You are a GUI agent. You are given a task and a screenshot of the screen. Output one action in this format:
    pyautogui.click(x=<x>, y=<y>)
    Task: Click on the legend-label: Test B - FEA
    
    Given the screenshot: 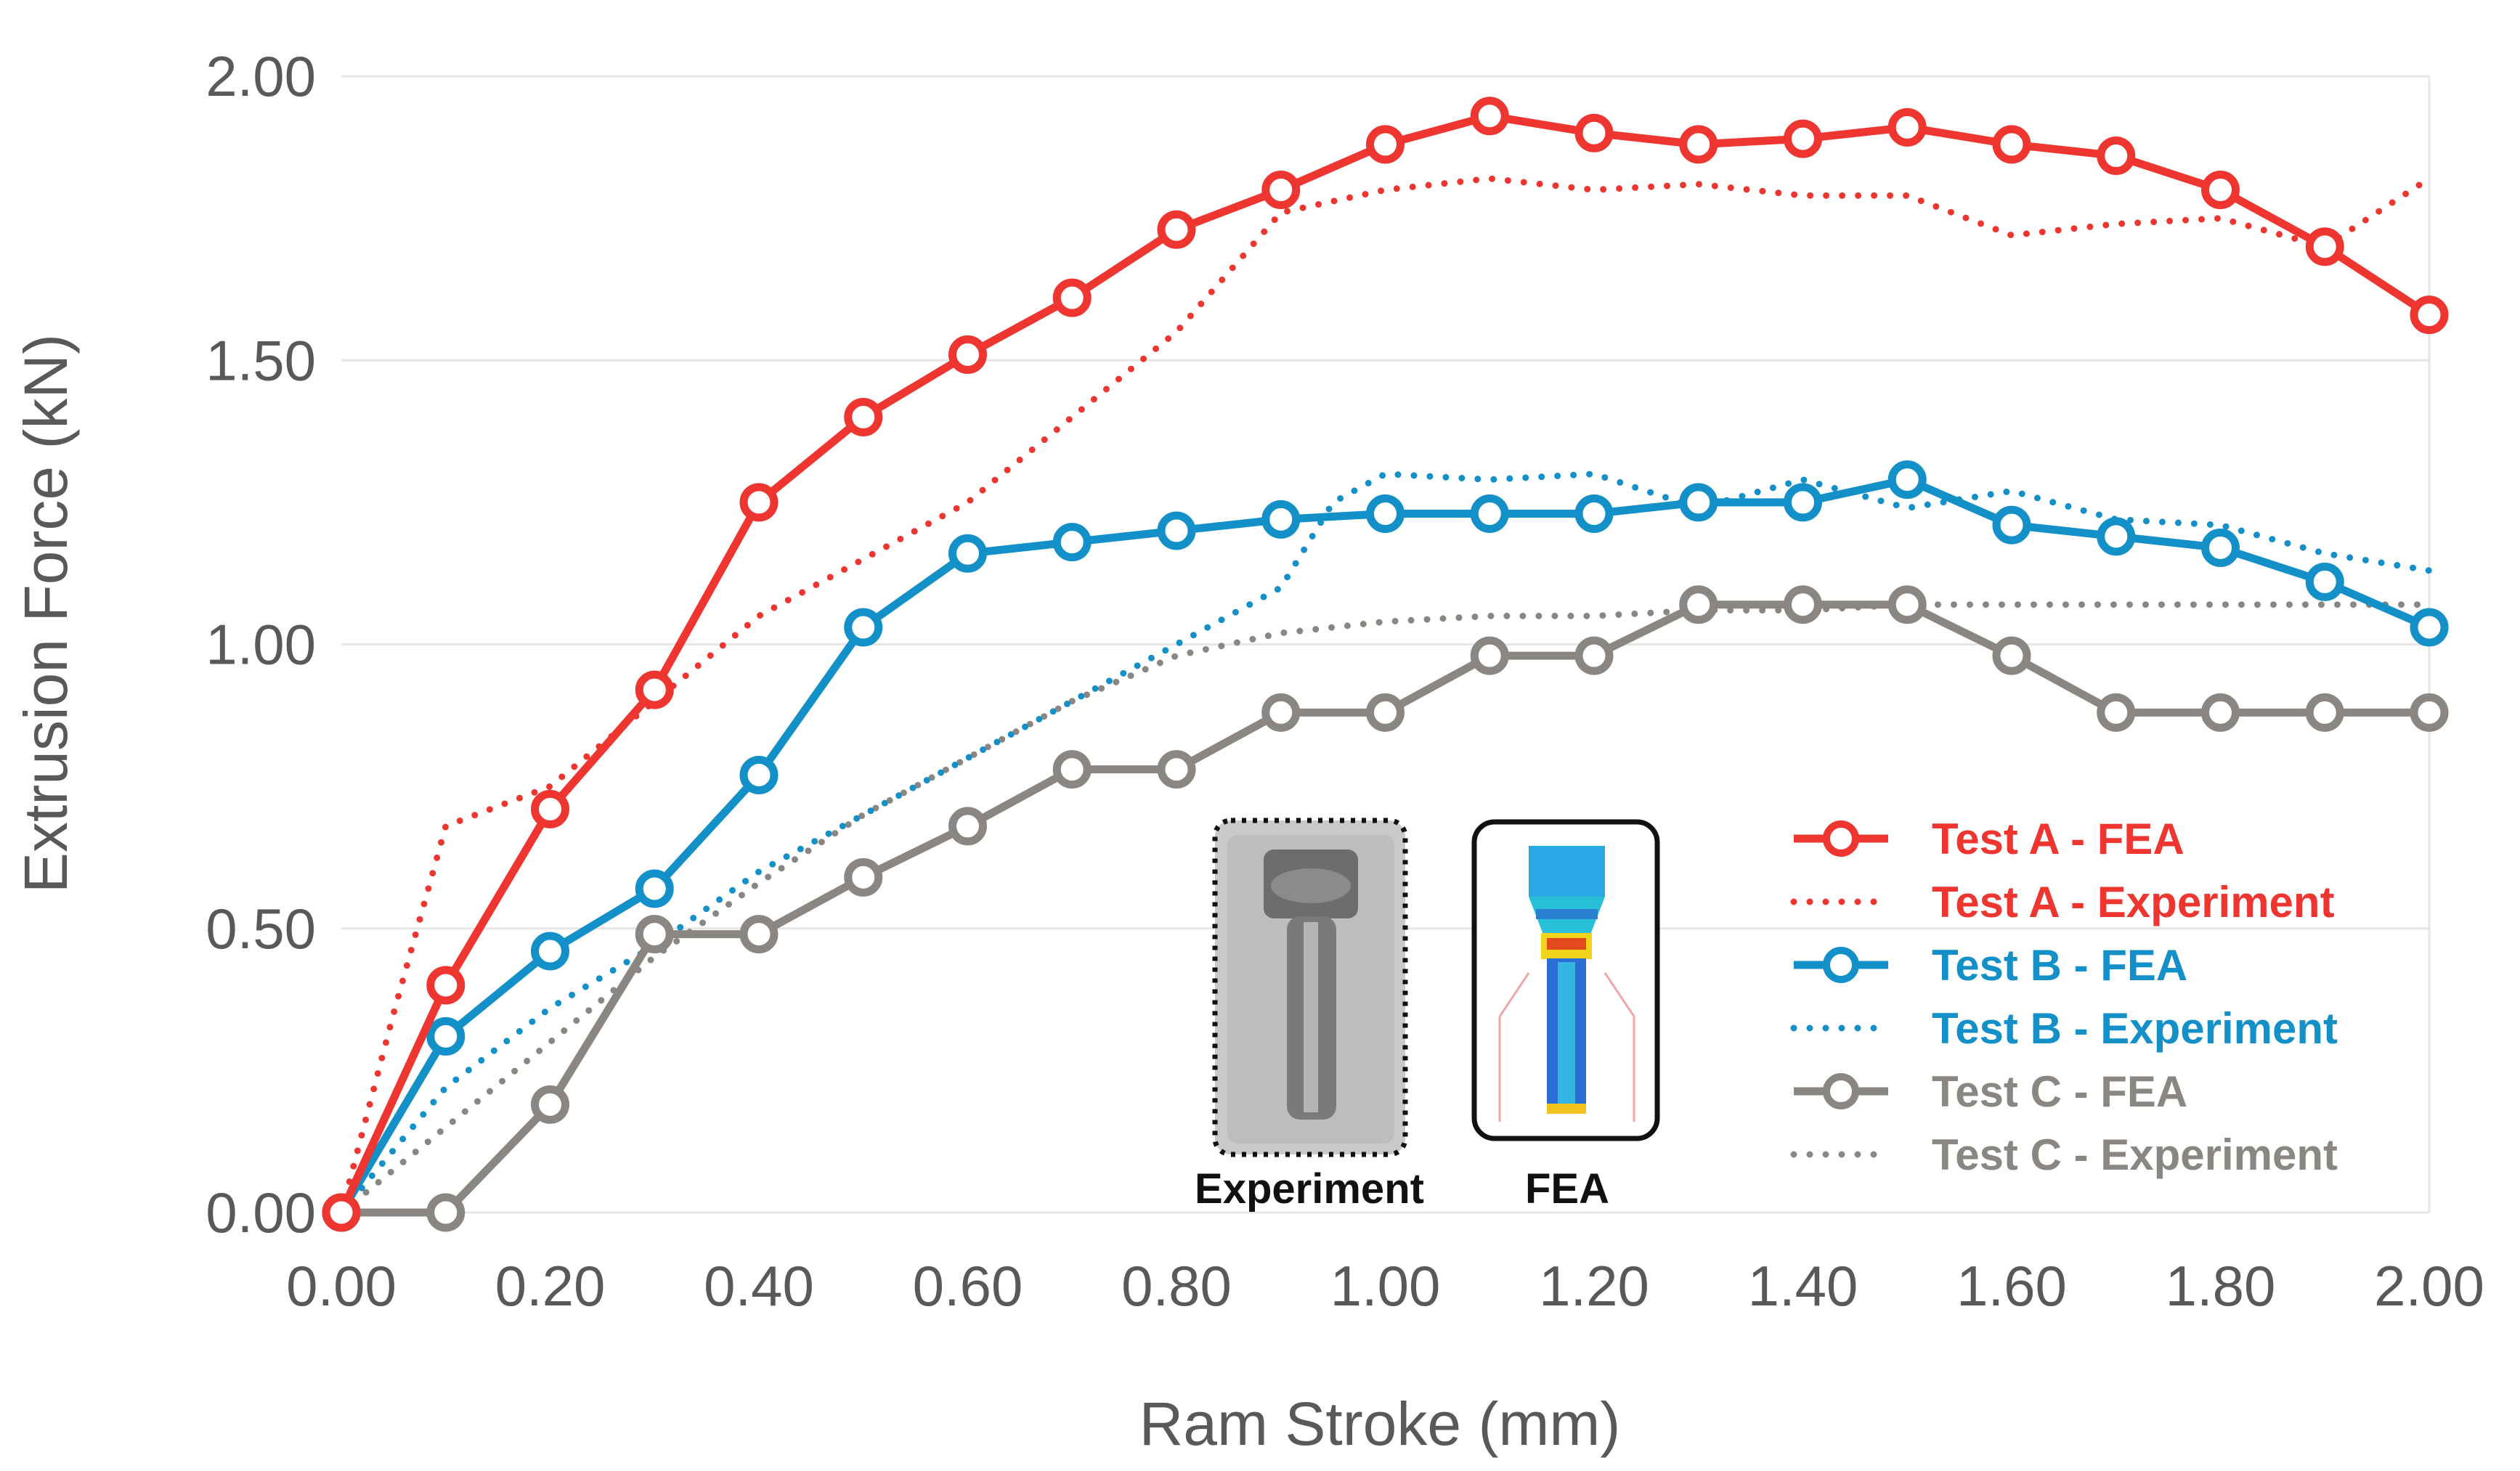 What is the action you would take?
    pyautogui.click(x=2059, y=966)
    